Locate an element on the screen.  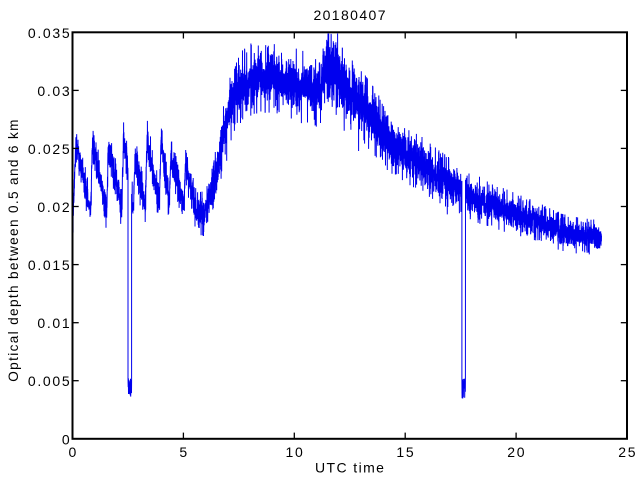
svg-text: 25 is located at coordinates (627, 452).